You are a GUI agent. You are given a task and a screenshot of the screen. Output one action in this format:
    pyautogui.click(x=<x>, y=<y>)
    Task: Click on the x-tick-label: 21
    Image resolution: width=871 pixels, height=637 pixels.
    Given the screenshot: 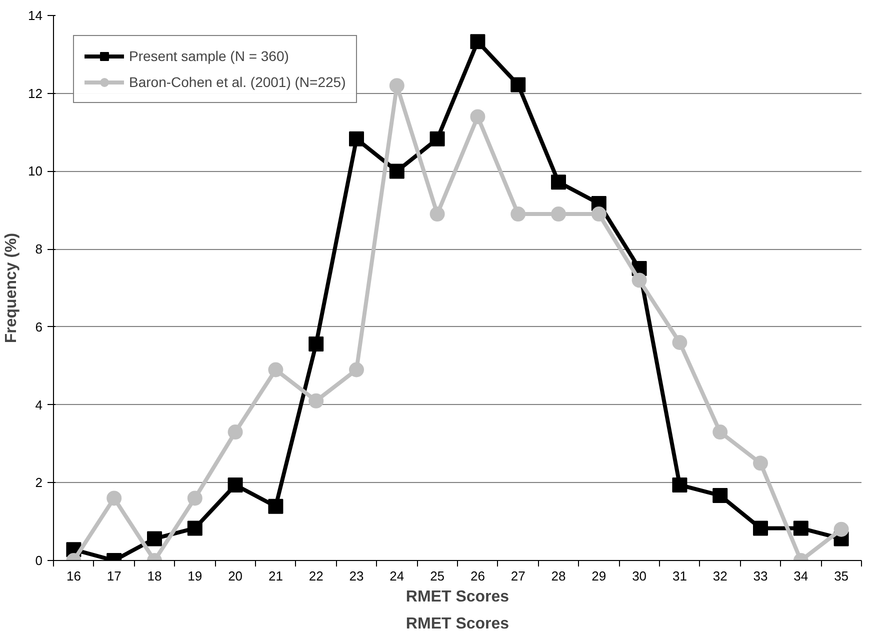 What is the action you would take?
    pyautogui.click(x=275, y=576)
    